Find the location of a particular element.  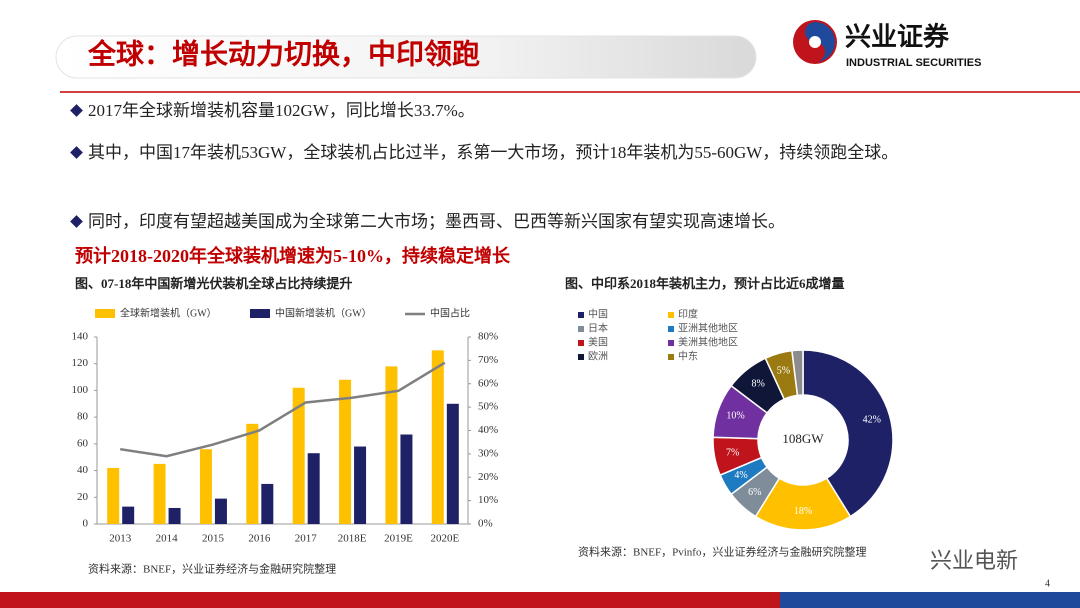

y-tick-label: 140 is located at coordinates (80, 337).